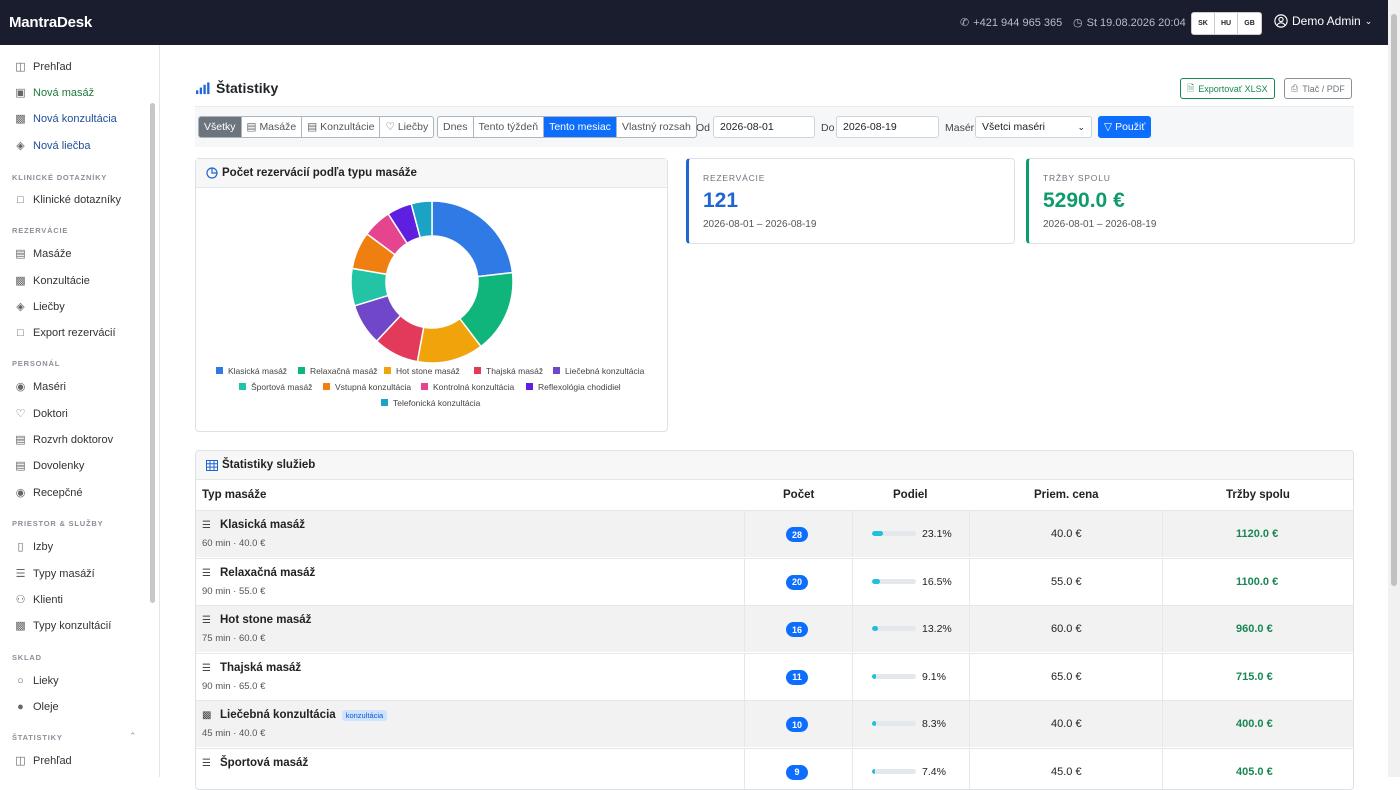 The height and width of the screenshot is (790, 1400). Describe the element at coordinates (514, 371) in the screenshot. I see `legend-label-3: Thajská masáž` at that location.